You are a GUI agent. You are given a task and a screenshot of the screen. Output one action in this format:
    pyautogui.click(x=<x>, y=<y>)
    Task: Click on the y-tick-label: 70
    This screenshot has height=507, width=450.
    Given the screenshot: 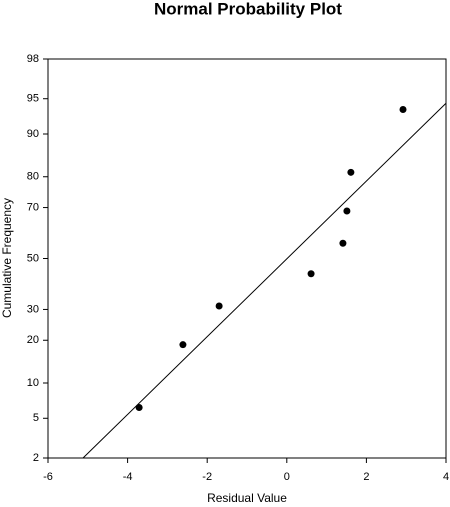 What is the action you would take?
    pyautogui.click(x=33, y=207)
    